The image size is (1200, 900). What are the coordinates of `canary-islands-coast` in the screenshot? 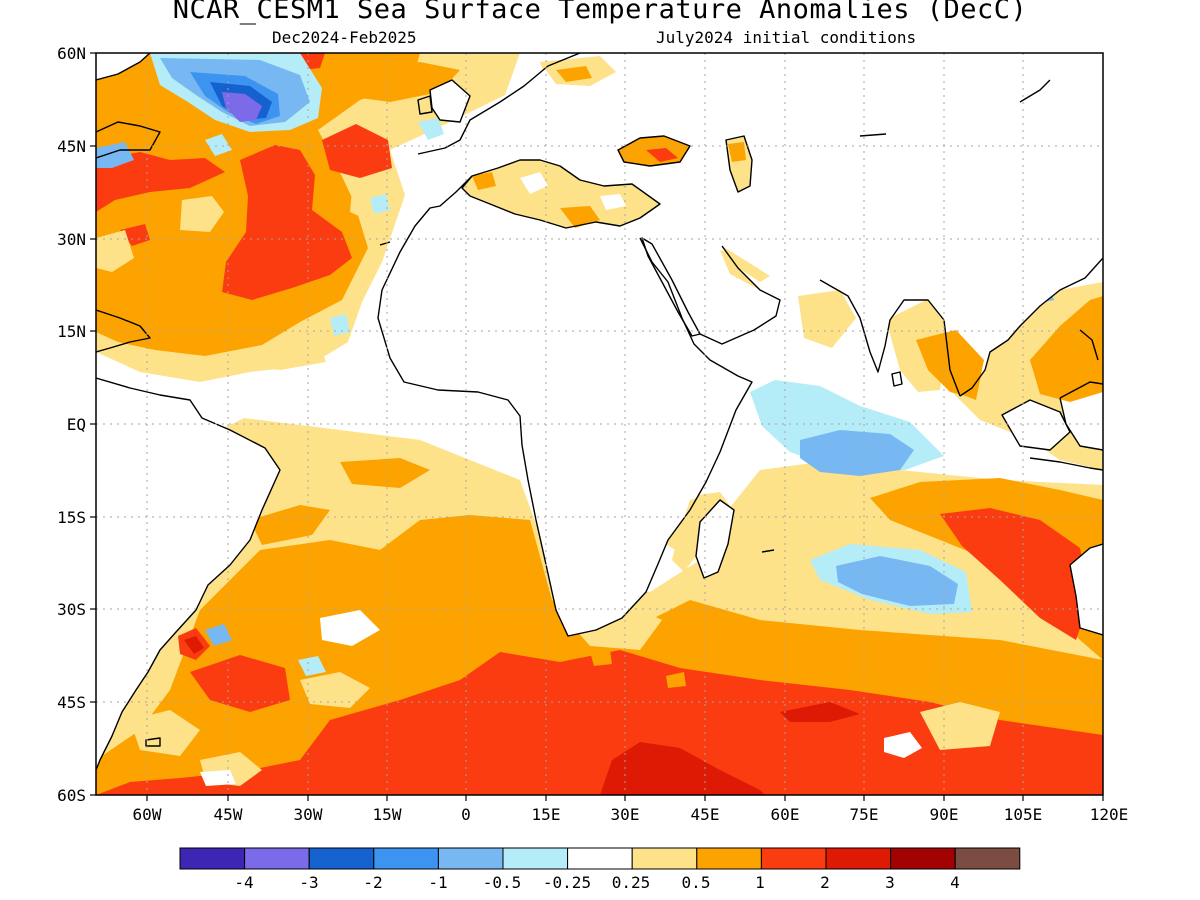 It's located at (385, 243).